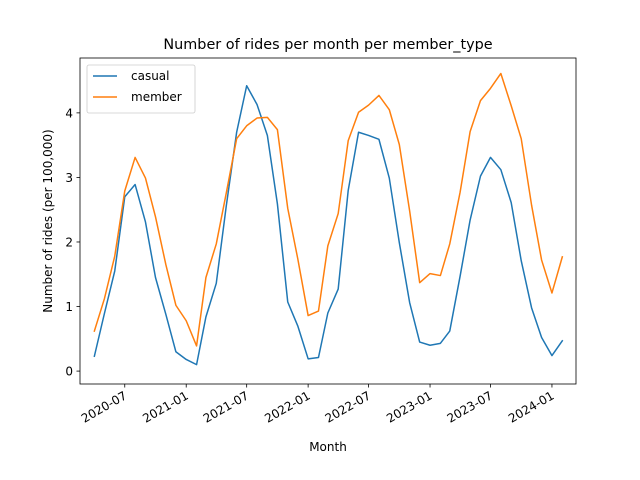 This screenshot has width=640, height=480. I want to click on y-axis: 0 1 2 3 4, so click(72, 242).